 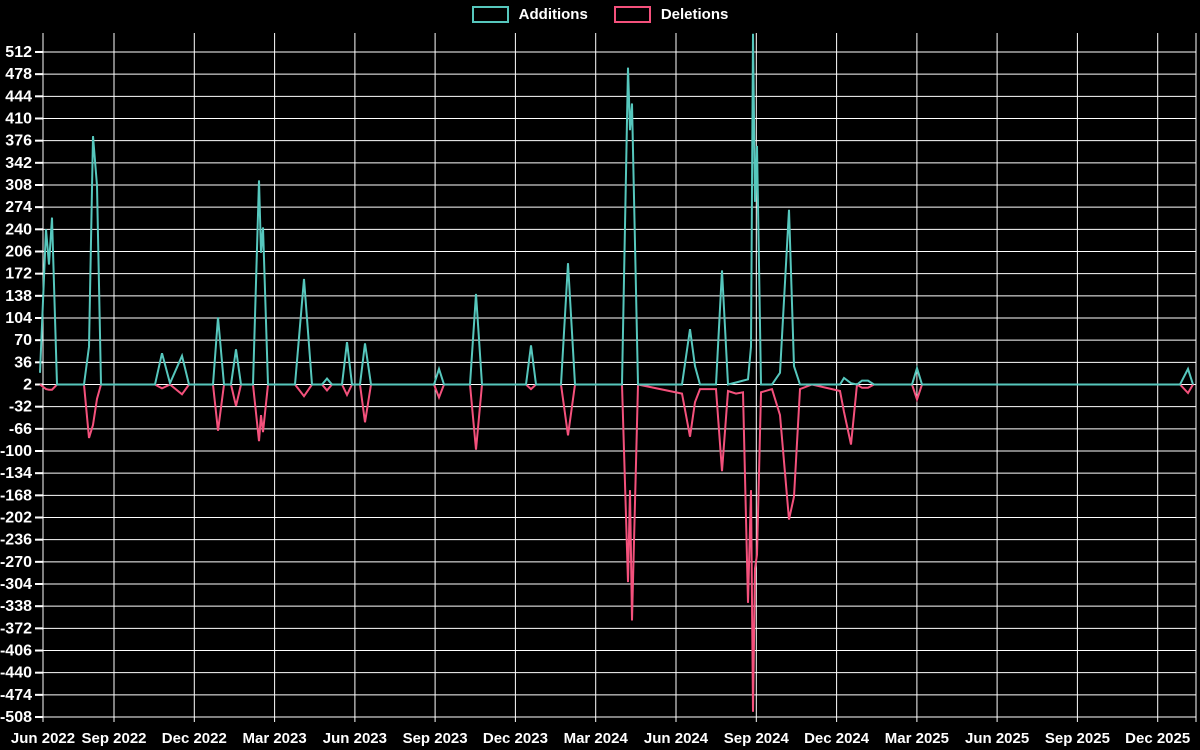 What do you see at coordinates (1077, 738) in the screenshot?
I see `svg-text: Sep 2025` at bounding box center [1077, 738].